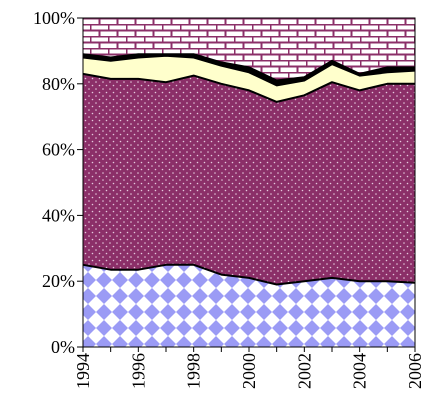 This screenshot has width=423, height=414. I want to click on x-tick-label: 2002, so click(304, 371).